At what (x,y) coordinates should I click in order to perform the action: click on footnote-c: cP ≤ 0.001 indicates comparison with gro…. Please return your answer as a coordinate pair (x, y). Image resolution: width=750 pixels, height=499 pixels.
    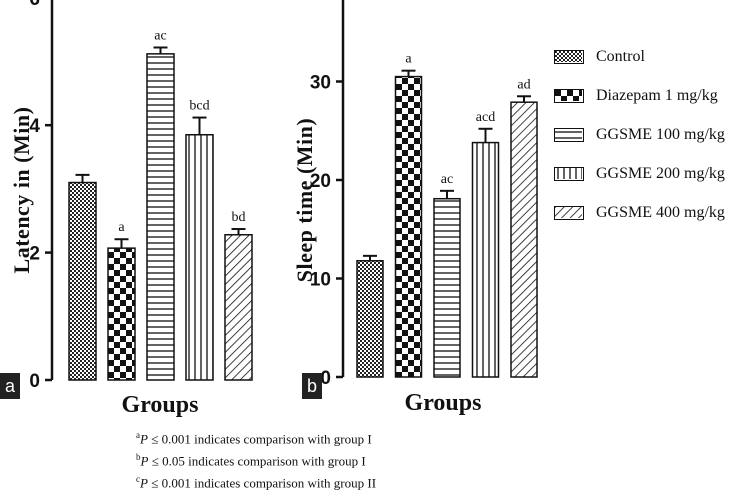
    Looking at the image, I should click on (256, 482).